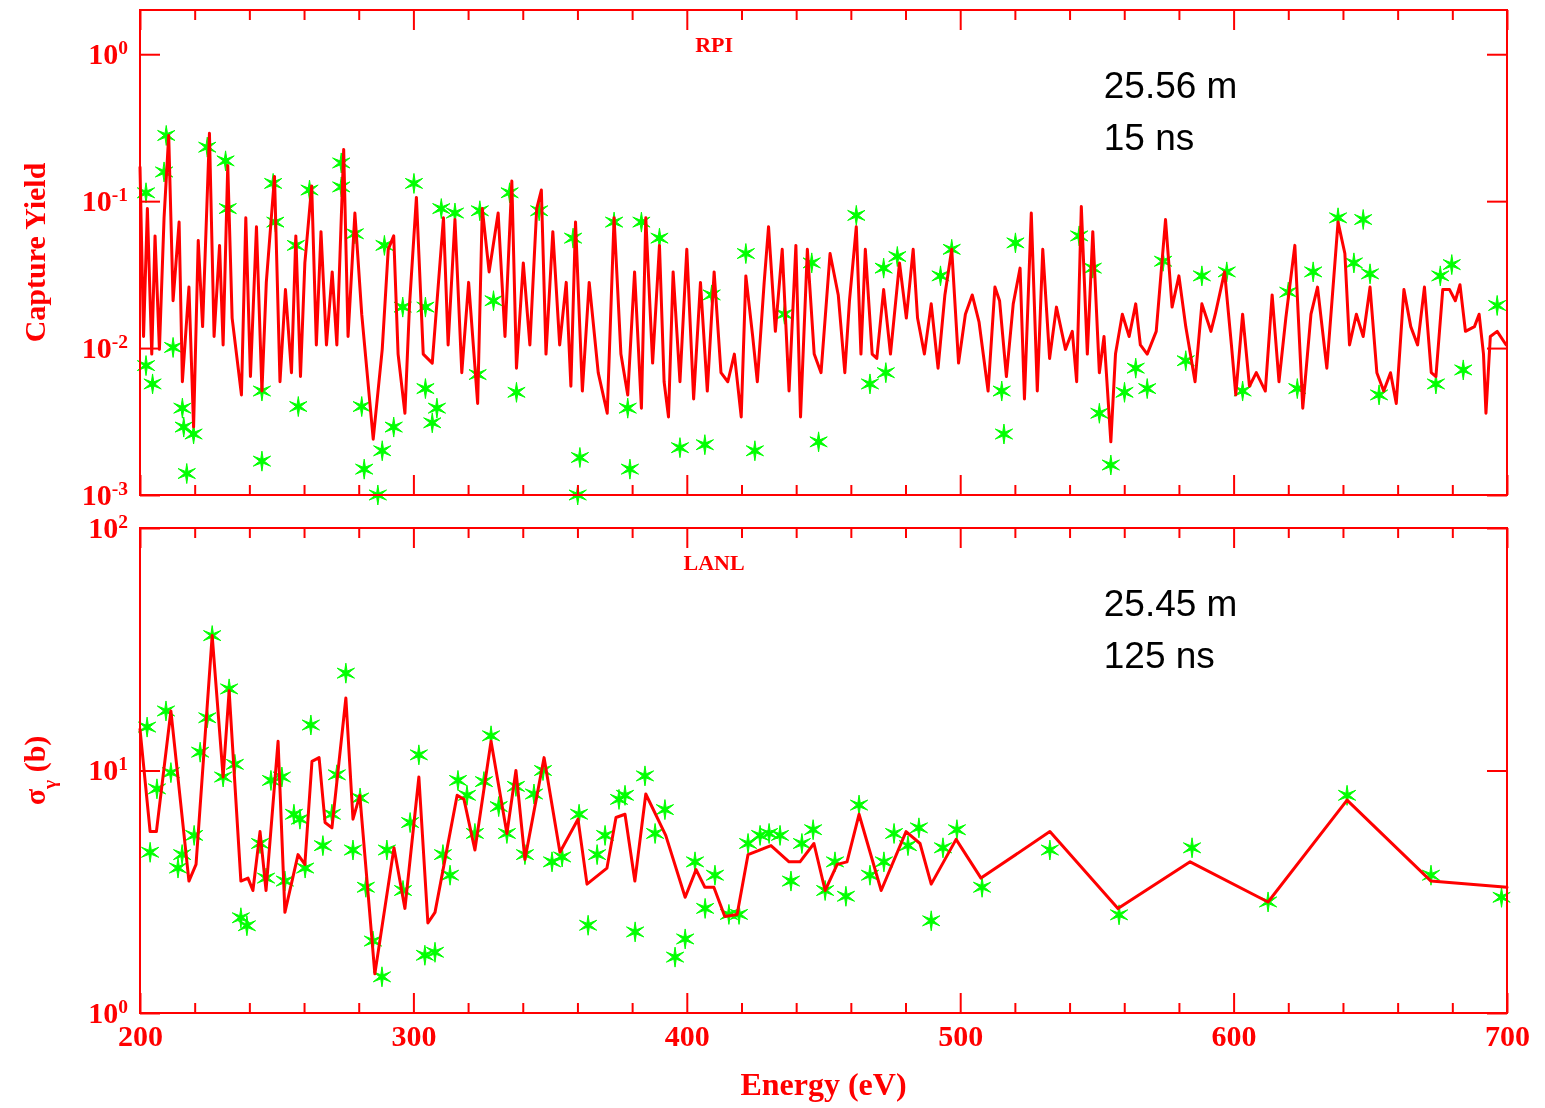  What do you see at coordinates (823, 1084) in the screenshot?
I see `x-axis-title: Energy (eV)` at bounding box center [823, 1084].